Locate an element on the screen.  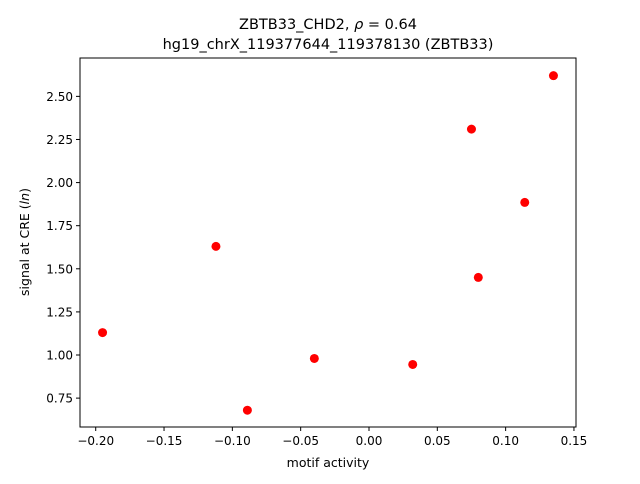
y-tick-label: 0.75 is located at coordinates (59, 399).